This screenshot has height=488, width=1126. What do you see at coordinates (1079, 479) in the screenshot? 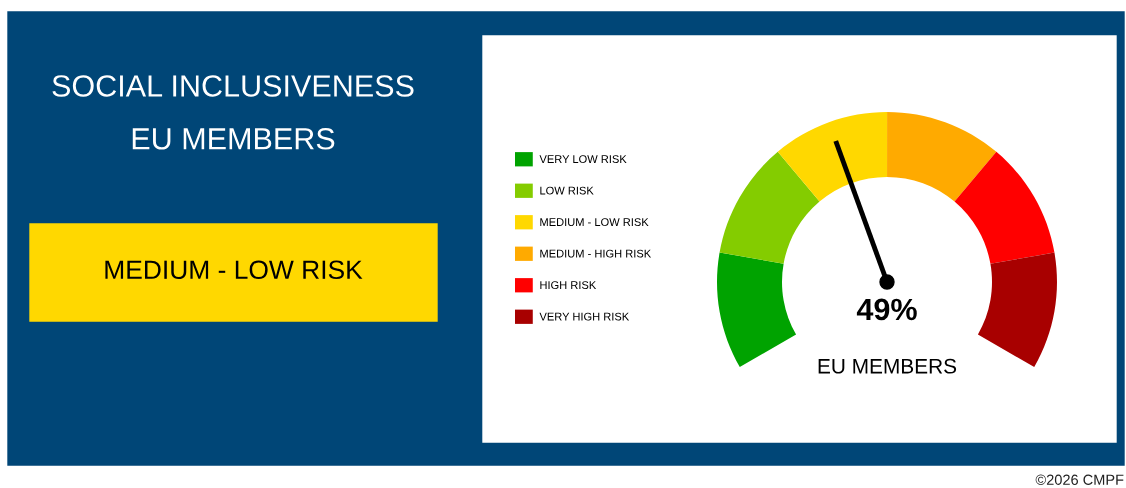
I see `text: ©2026 CMPF` at bounding box center [1079, 479].